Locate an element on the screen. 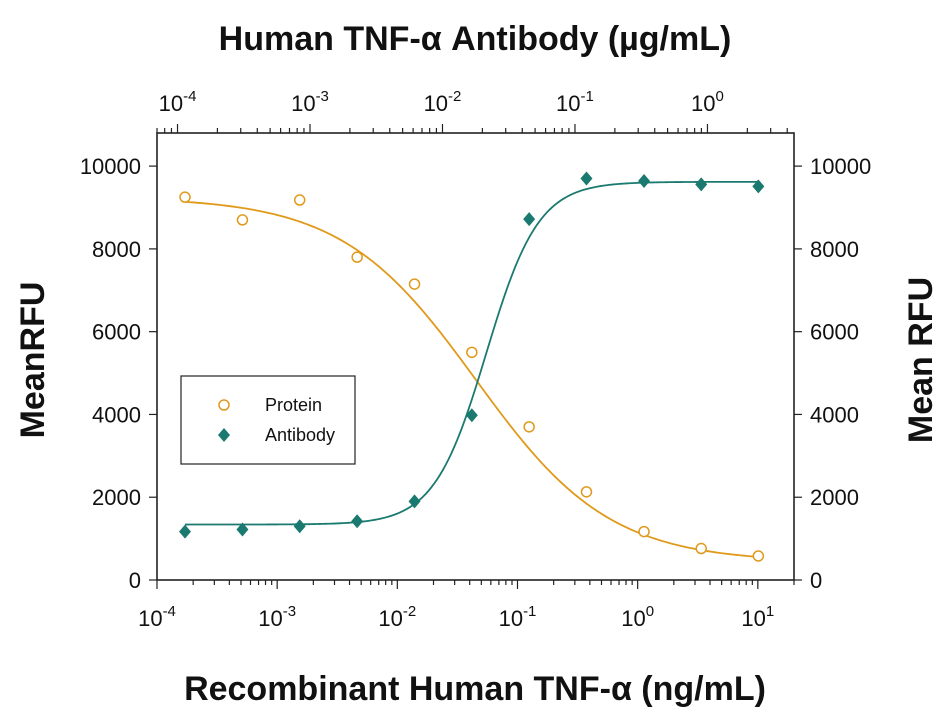 The image size is (951, 717). y-right-tick-label: 10000 is located at coordinates (840, 166).